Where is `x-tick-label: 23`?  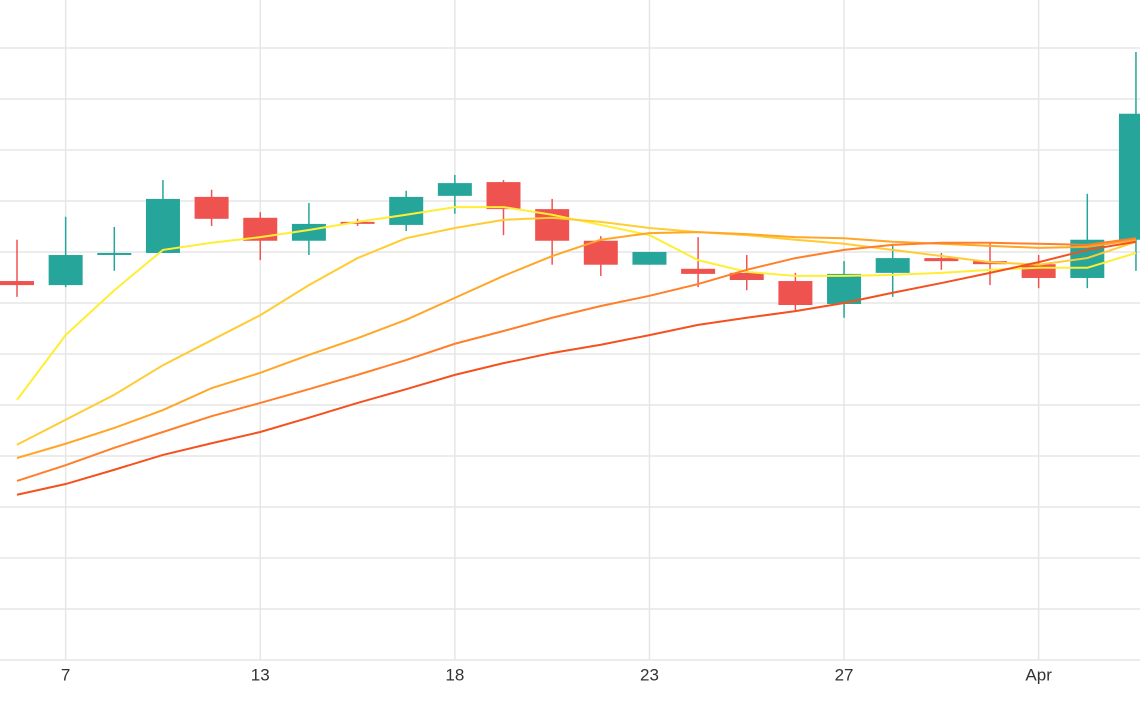 x-tick-label: 23 is located at coordinates (649, 674).